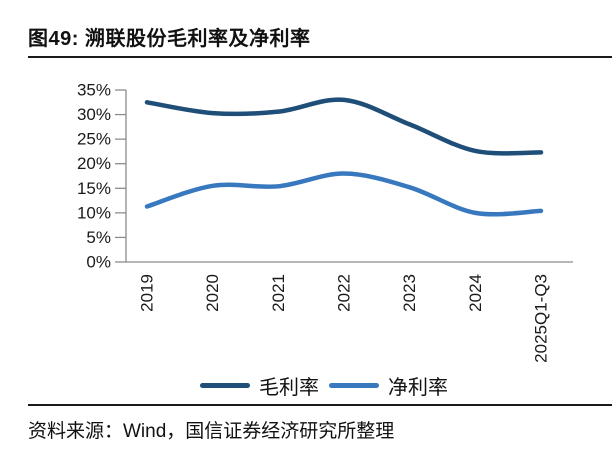  I want to click on legend-item-gross-margin: 毛利率, so click(259, 385).